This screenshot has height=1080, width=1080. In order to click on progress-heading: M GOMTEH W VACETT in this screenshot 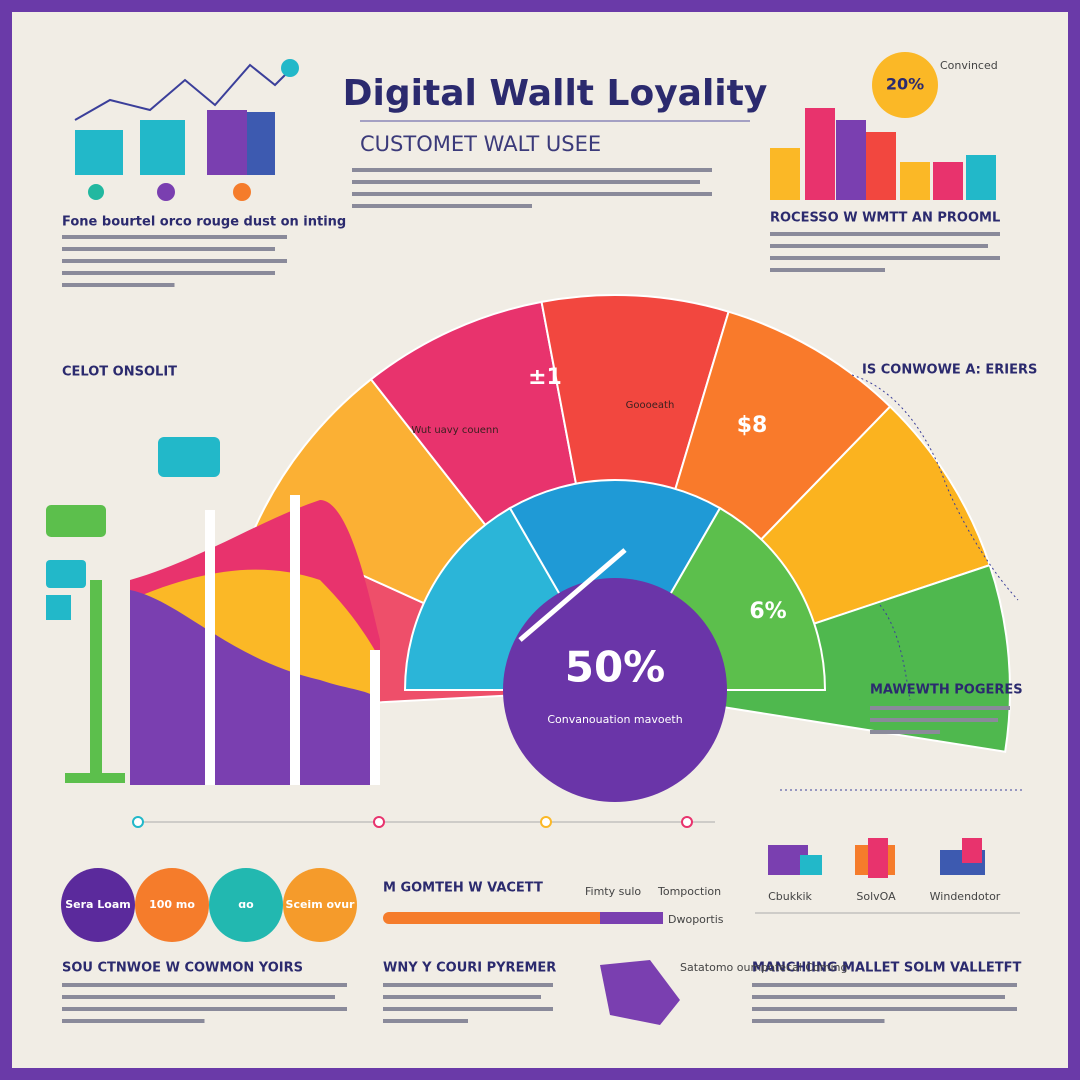, I will do `click(463, 888)`.